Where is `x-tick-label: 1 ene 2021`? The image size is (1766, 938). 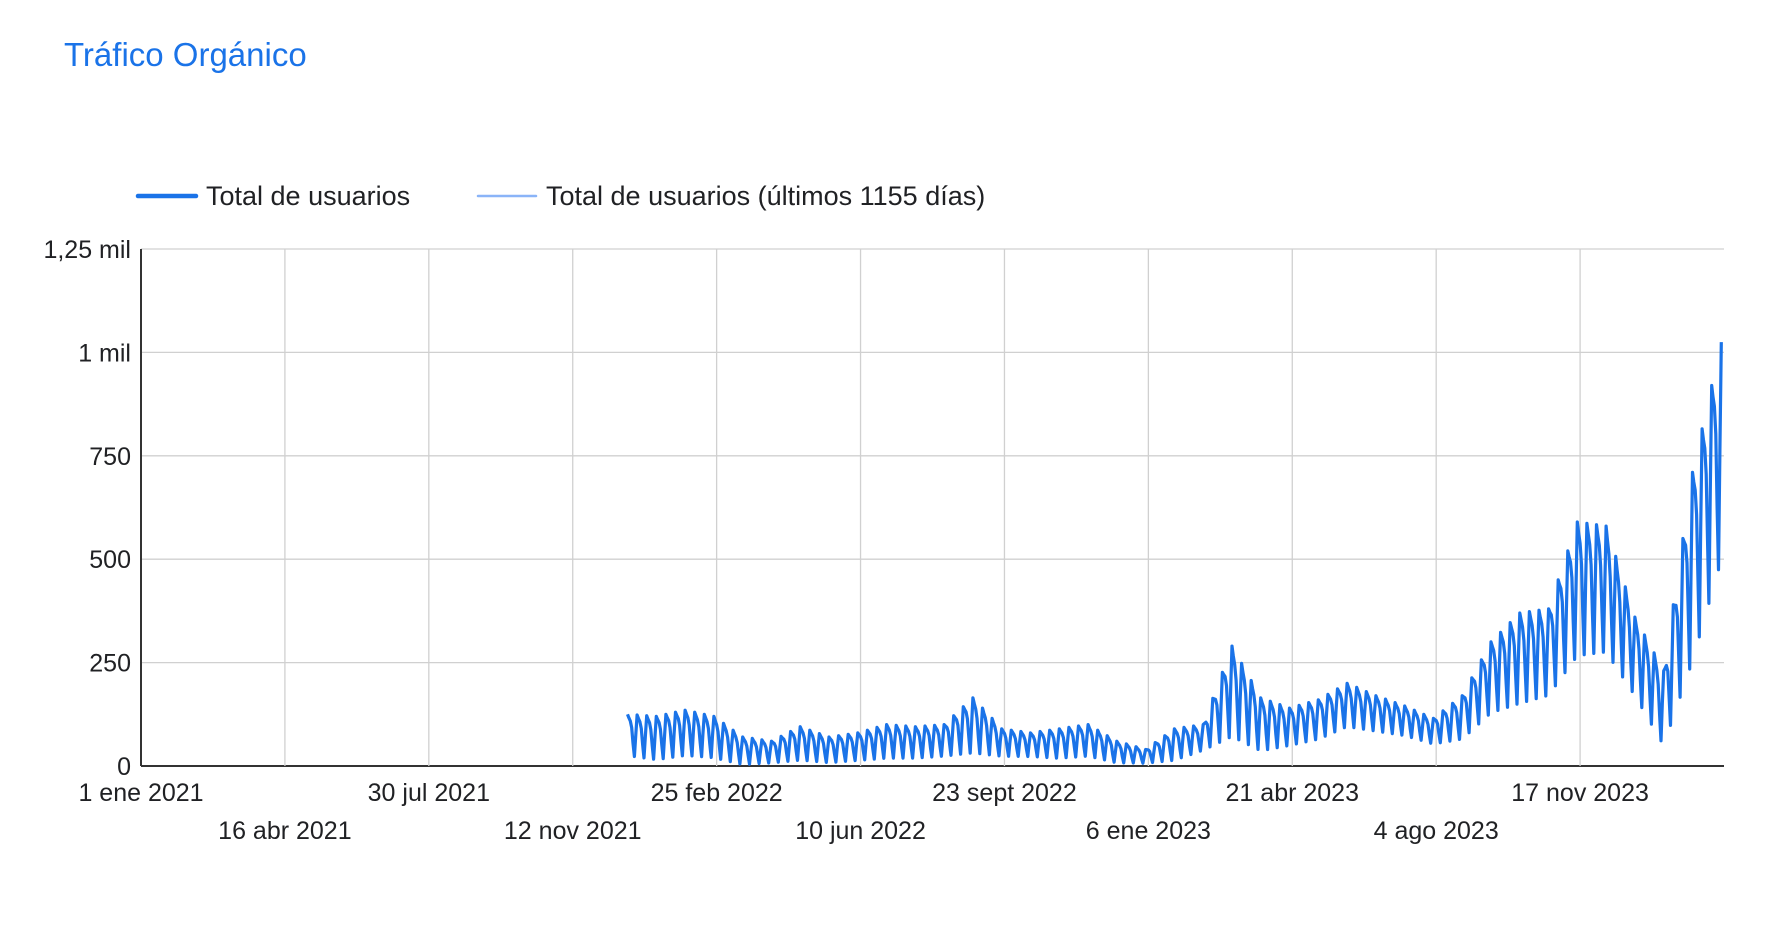 x-tick-label: 1 ene 2021 is located at coordinates (140, 793).